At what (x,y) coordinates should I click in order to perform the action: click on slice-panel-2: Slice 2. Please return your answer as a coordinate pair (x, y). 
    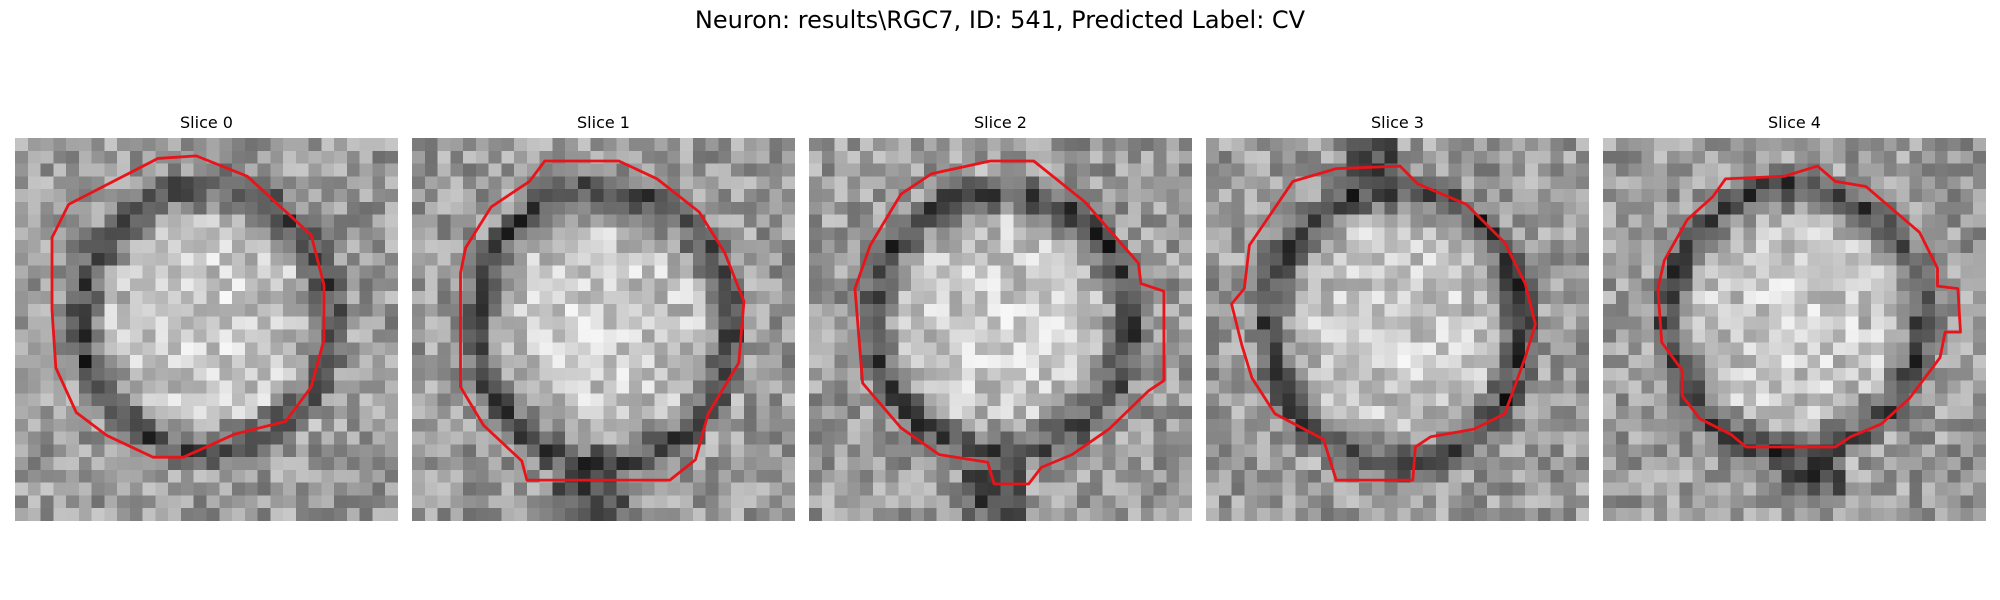
    Looking at the image, I should click on (1000, 316).